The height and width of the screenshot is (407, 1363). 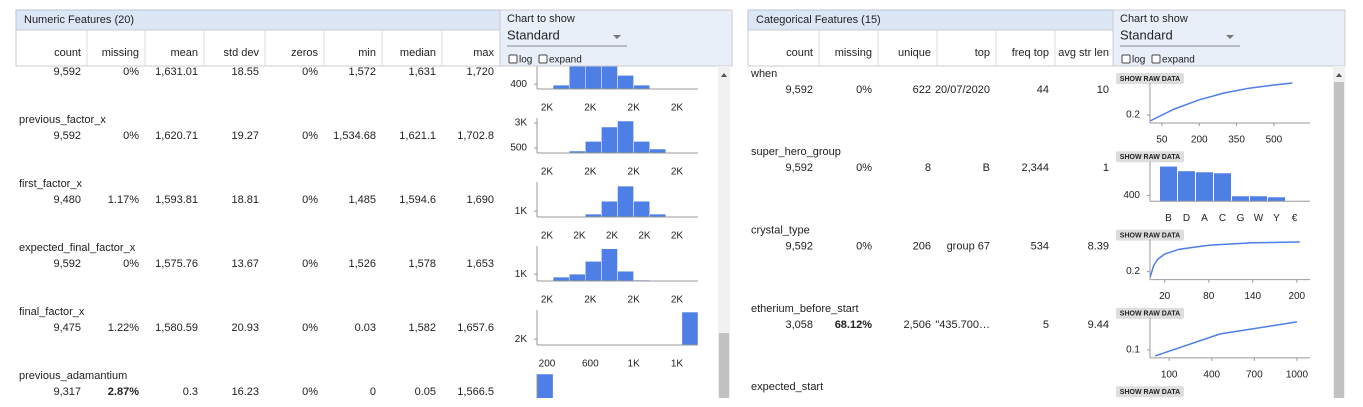 I want to click on y-tick-label: 500, so click(x=518, y=148).